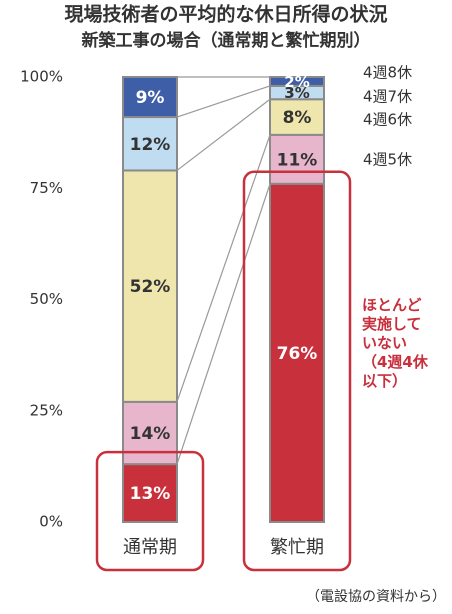  I want to click on value-label: 52%, so click(150, 287).